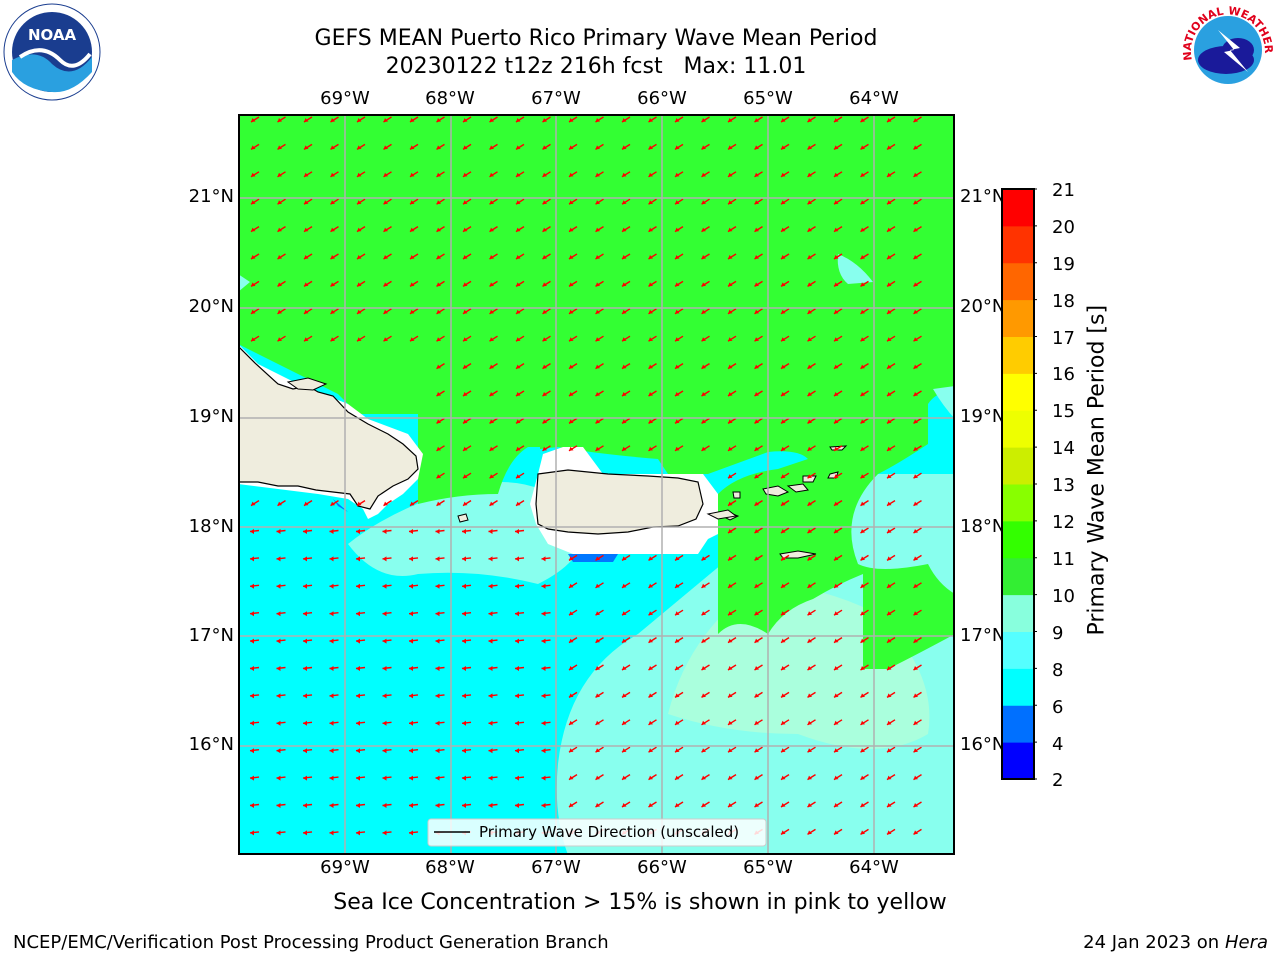 The height and width of the screenshot is (960, 1280). I want to click on lon-label-bottom: 64°W, so click(874, 867).